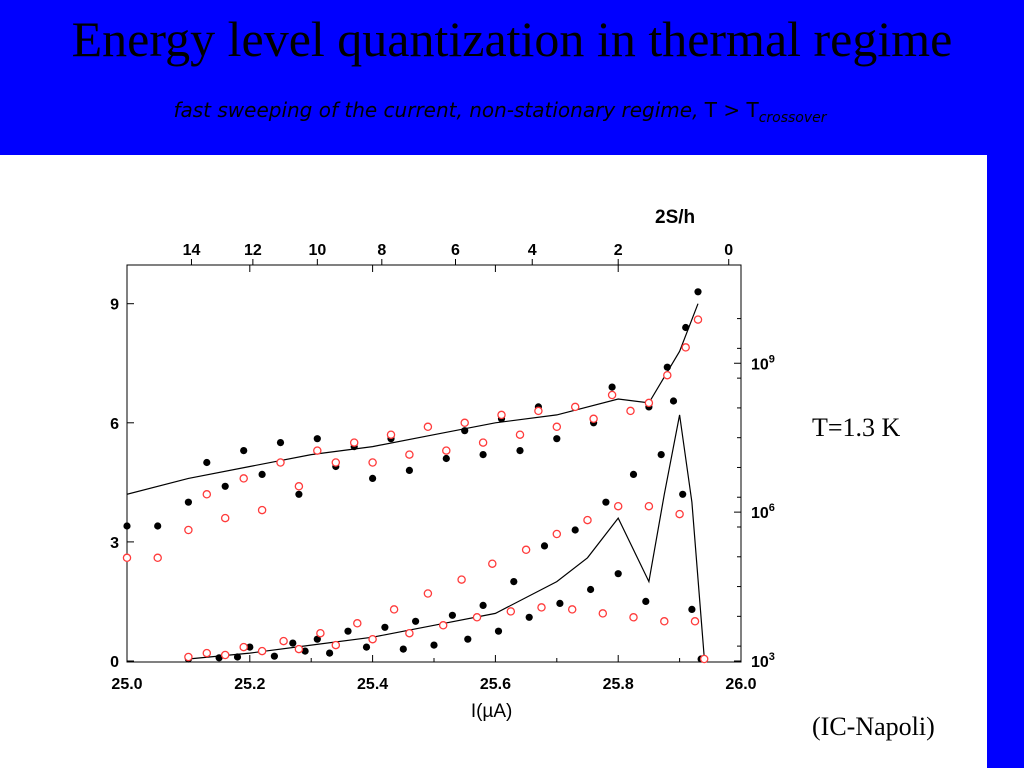 The image size is (1024, 768). I want to click on x-tick-label: 25.2, so click(249, 684).